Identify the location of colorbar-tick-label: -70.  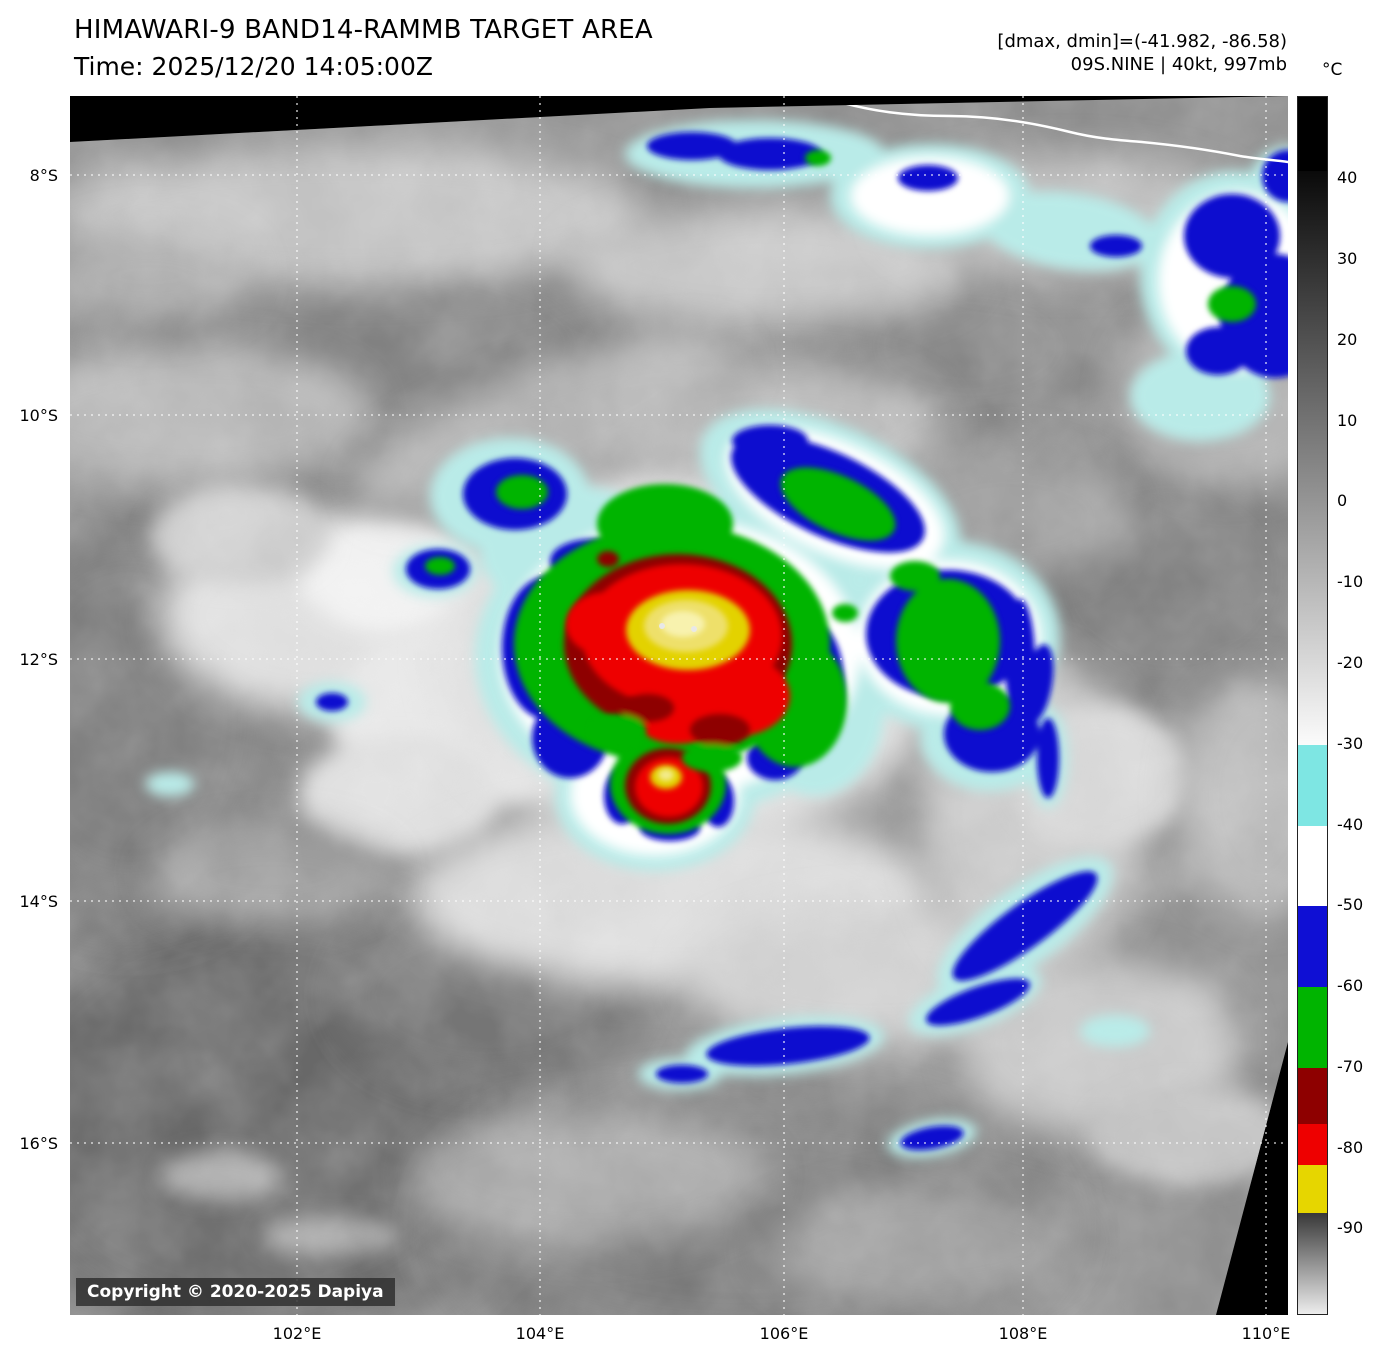
(1350, 1066).